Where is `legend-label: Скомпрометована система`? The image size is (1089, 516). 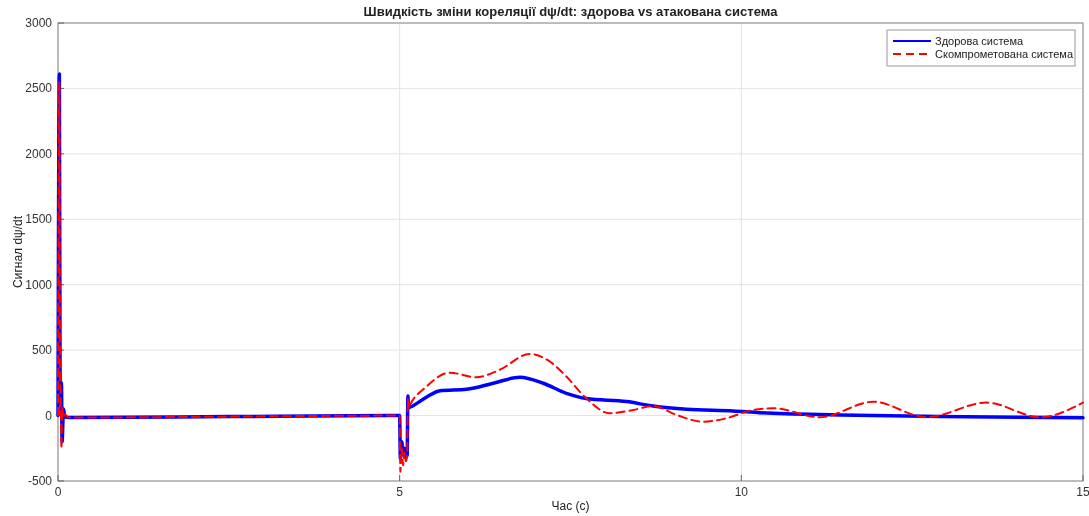
legend-label: Скомпрометована система is located at coordinates (1004, 54).